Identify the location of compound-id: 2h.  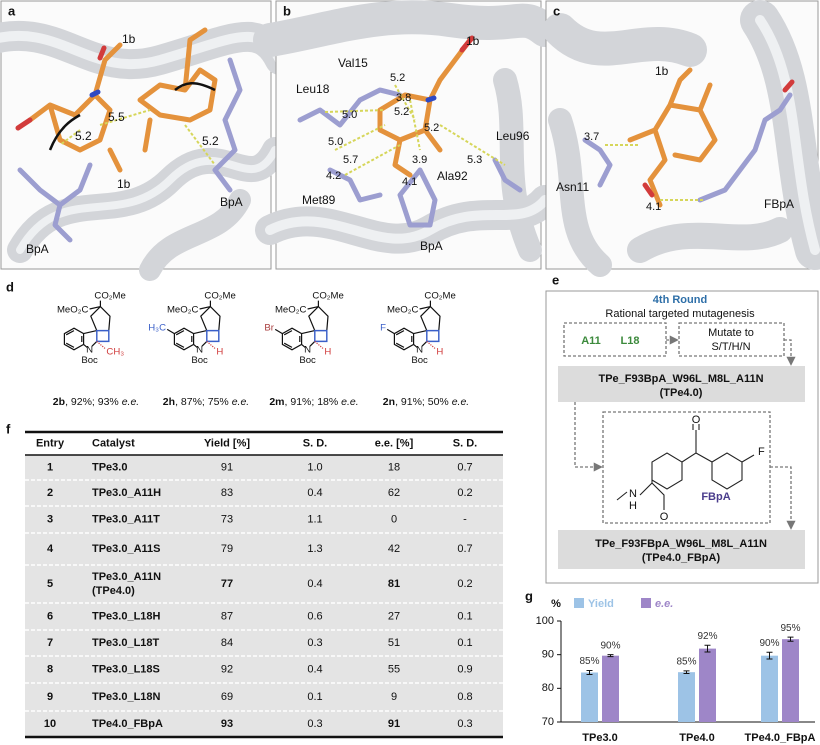
(169, 402).